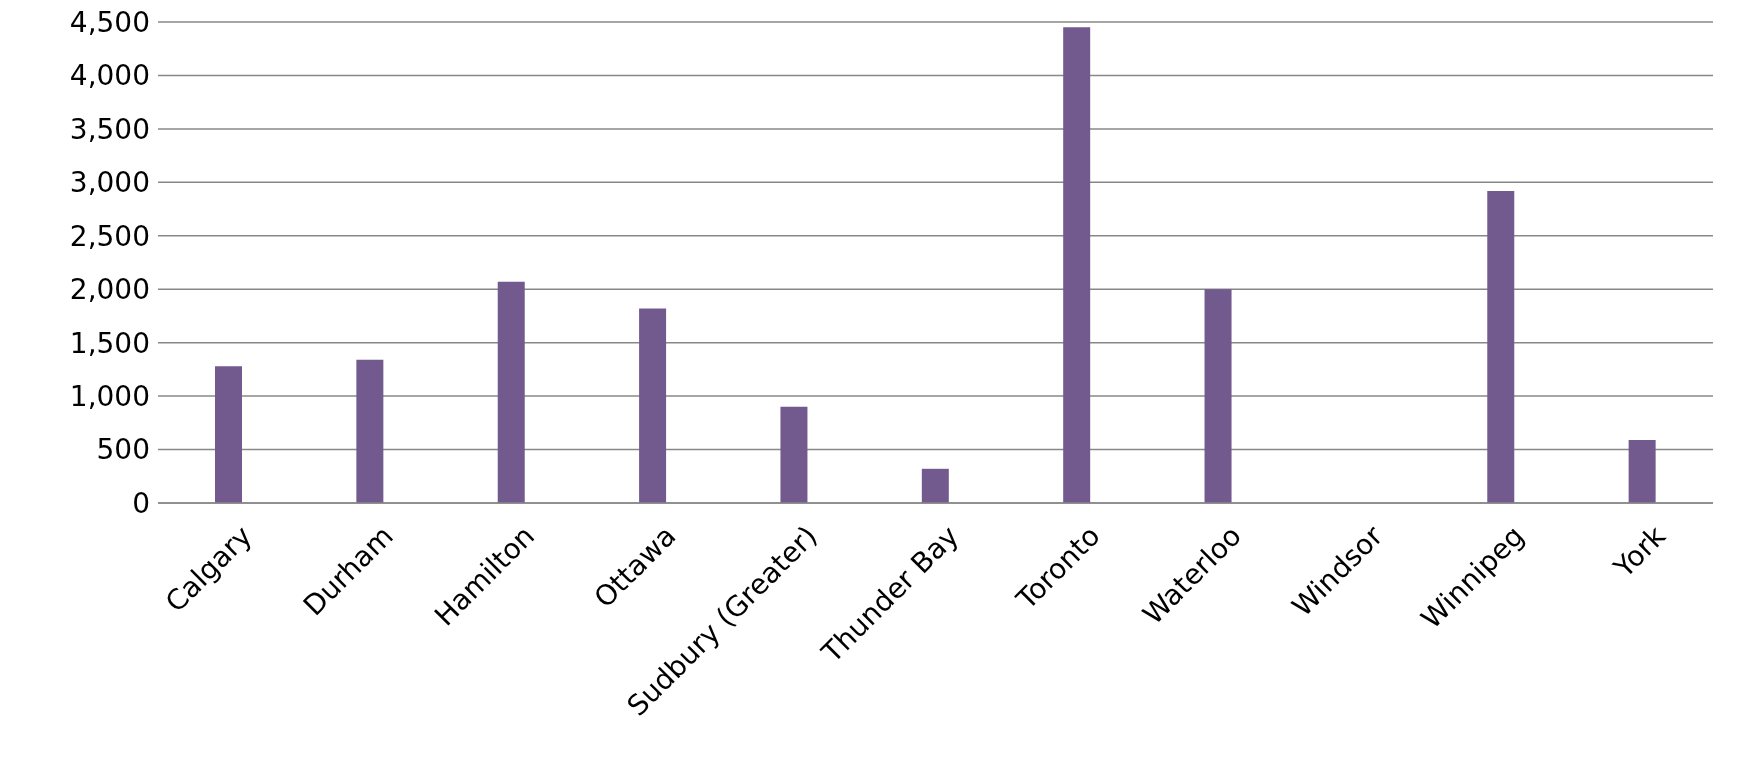 This screenshot has height=780, width=1737. Describe the element at coordinates (141, 503) in the screenshot. I see `y-tick-label: 0` at that location.